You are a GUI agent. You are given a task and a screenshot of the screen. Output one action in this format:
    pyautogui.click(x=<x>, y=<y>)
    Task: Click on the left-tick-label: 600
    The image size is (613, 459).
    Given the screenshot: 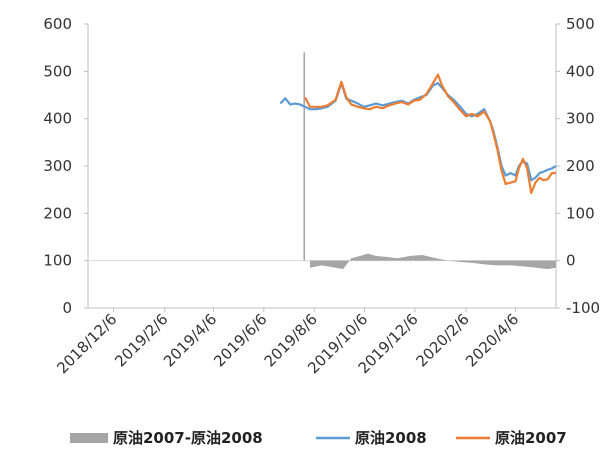 What is the action you would take?
    pyautogui.click(x=57, y=24)
    